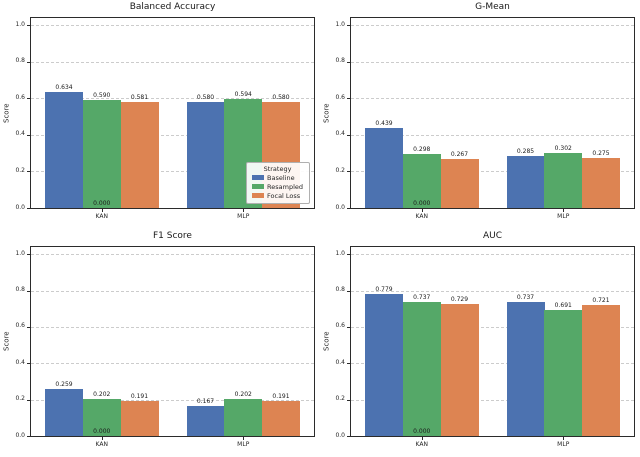 The width and height of the screenshot is (640, 457). I want to click on bar-value-label: 0.285, so click(525, 151).